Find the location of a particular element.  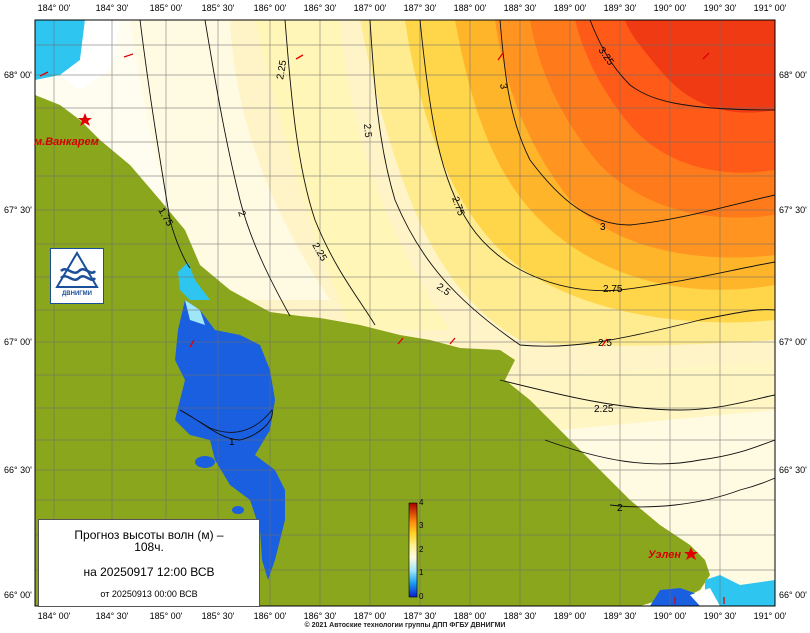

lat-label-left: 66° 00' is located at coordinates (18, 595).